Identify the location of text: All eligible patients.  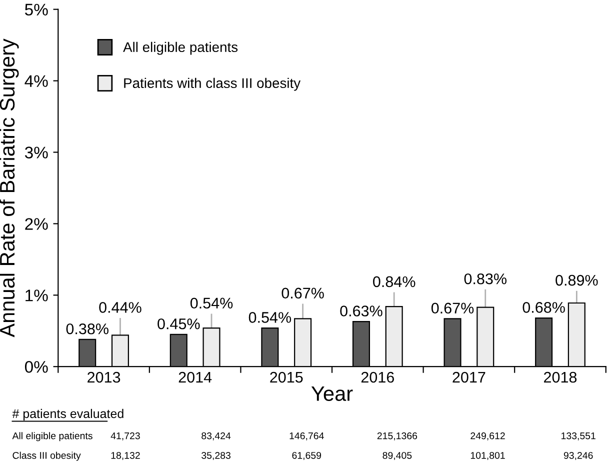
(52, 437).